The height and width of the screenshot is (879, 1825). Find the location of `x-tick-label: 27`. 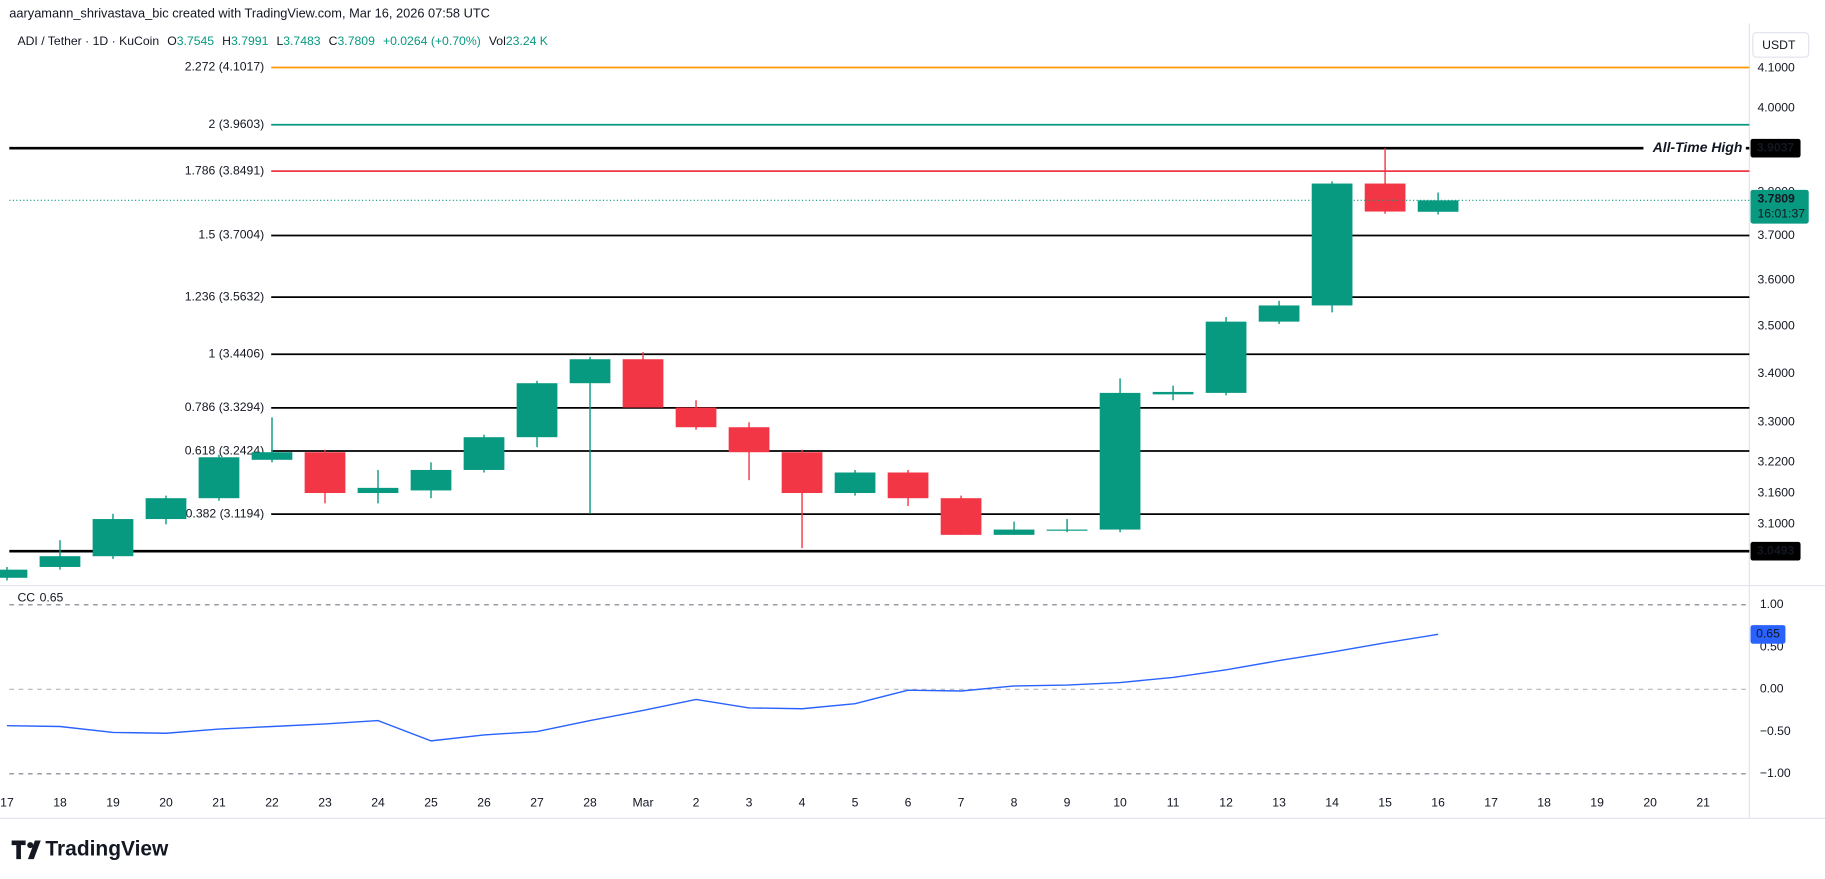

x-tick-label: 27 is located at coordinates (537, 802).